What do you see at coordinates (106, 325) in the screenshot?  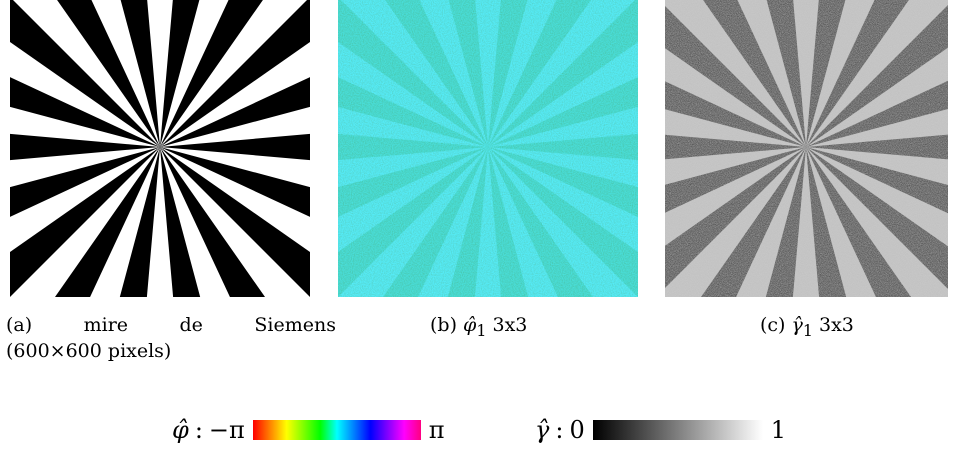 I see `caption-a-word-1: mire` at bounding box center [106, 325].